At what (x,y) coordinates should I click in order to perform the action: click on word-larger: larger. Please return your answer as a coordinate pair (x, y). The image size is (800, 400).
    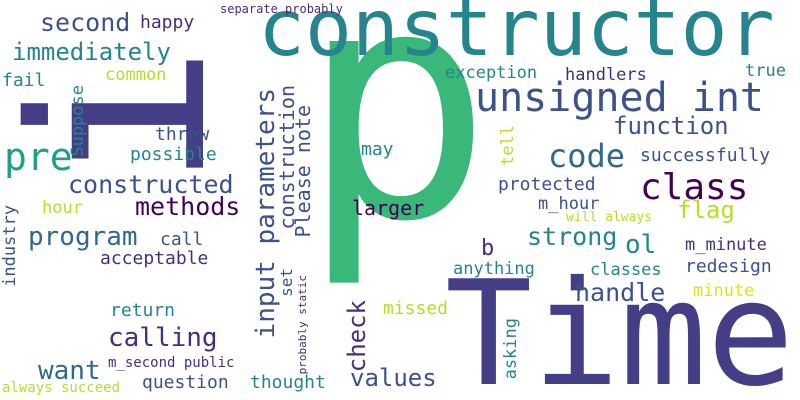
    Looking at the image, I should click on (388, 208).